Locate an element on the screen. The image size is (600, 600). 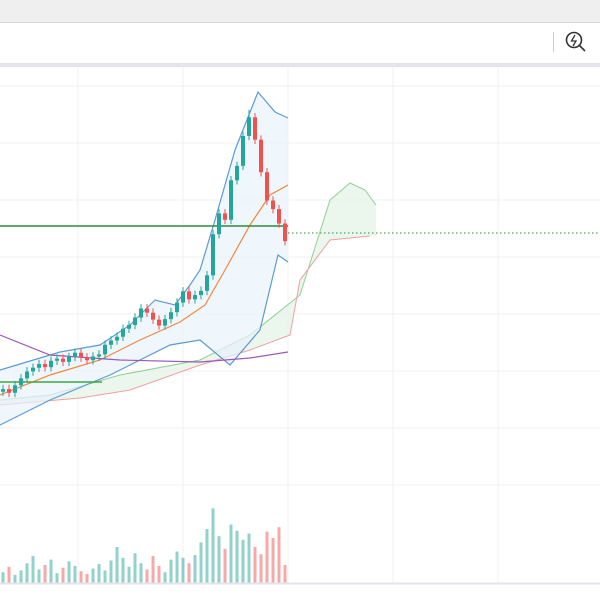
long-average is located at coordinates (144, 348).